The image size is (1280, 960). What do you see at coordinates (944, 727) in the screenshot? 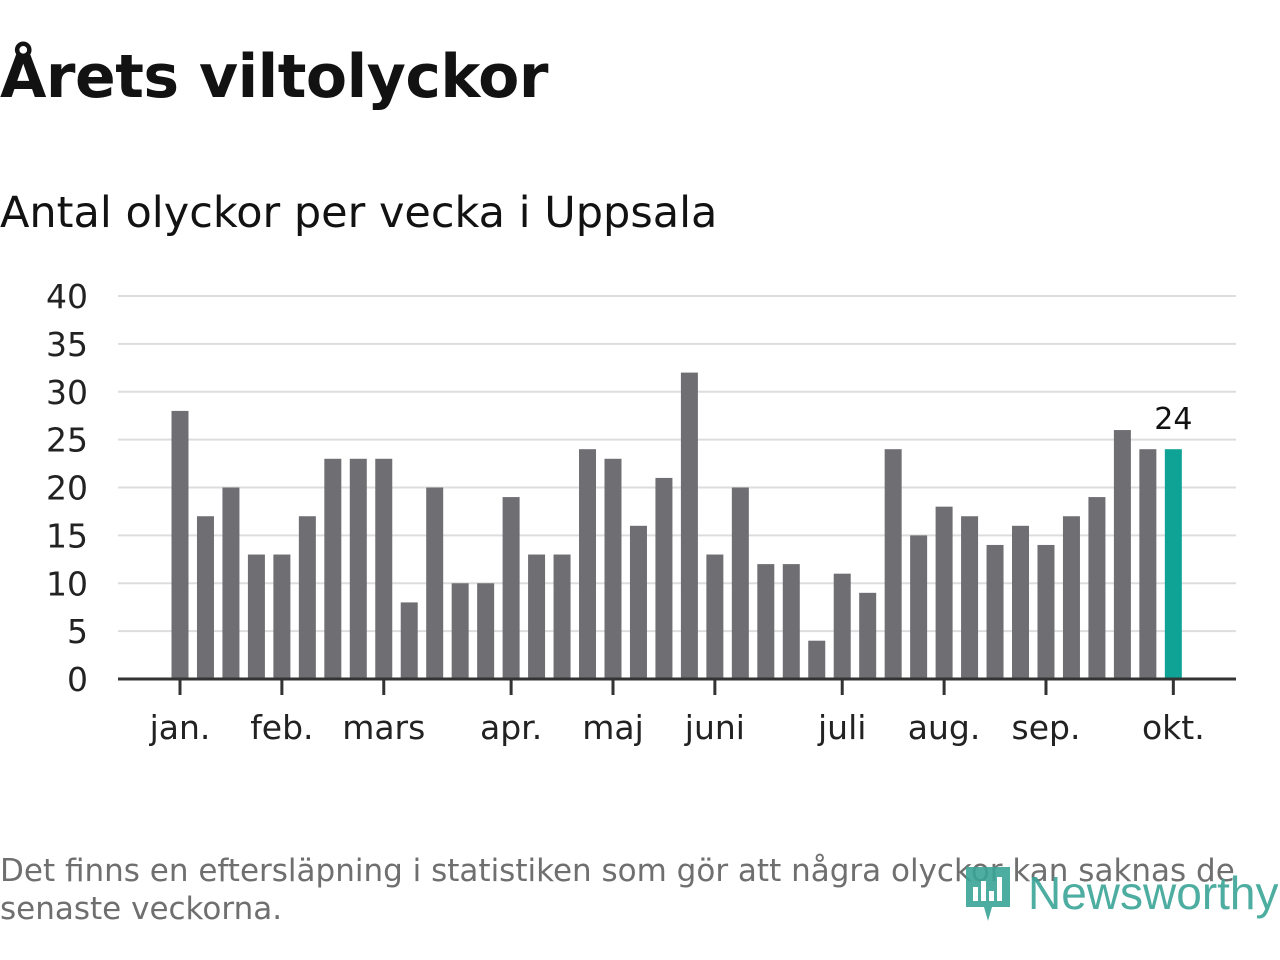
I see `x-tick-label: aug.` at bounding box center [944, 727].